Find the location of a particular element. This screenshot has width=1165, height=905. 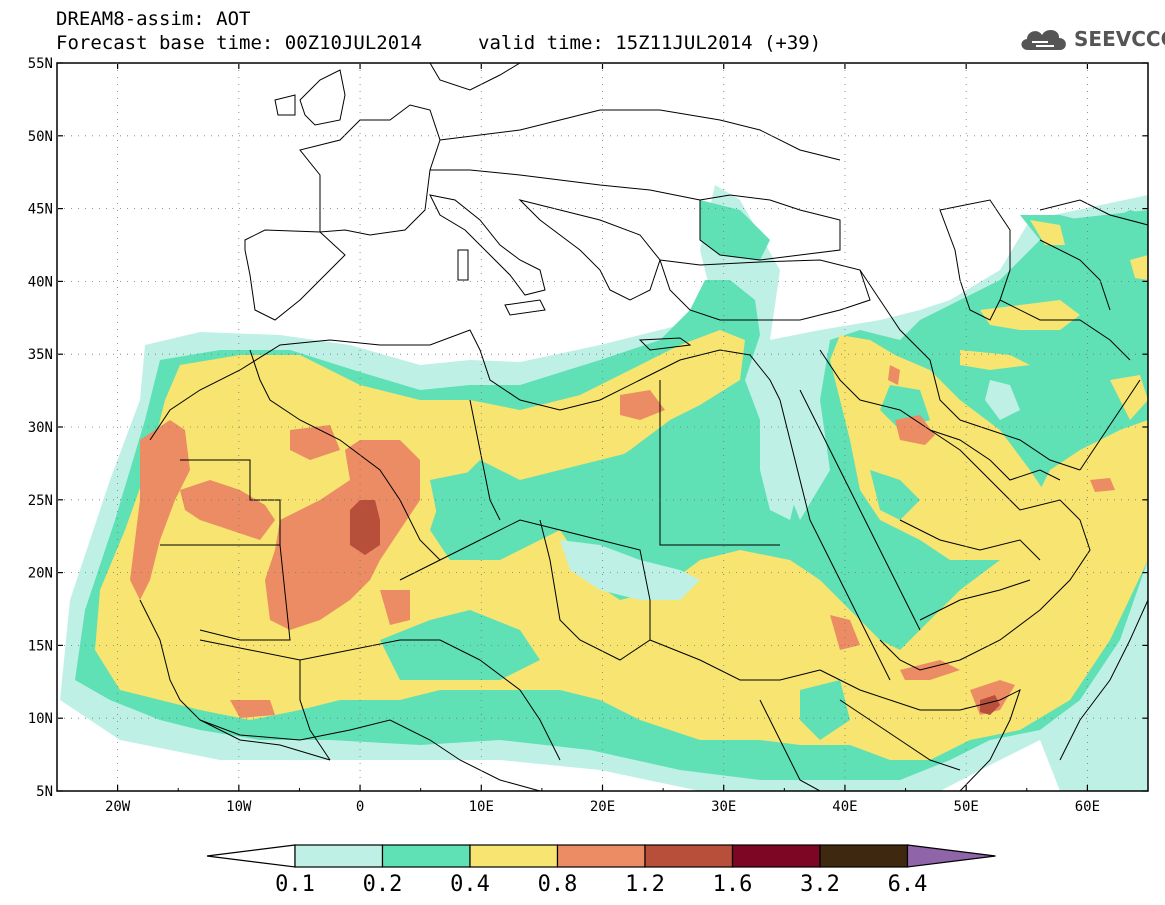

lat-tick-label: 25N is located at coordinates (40, 501).